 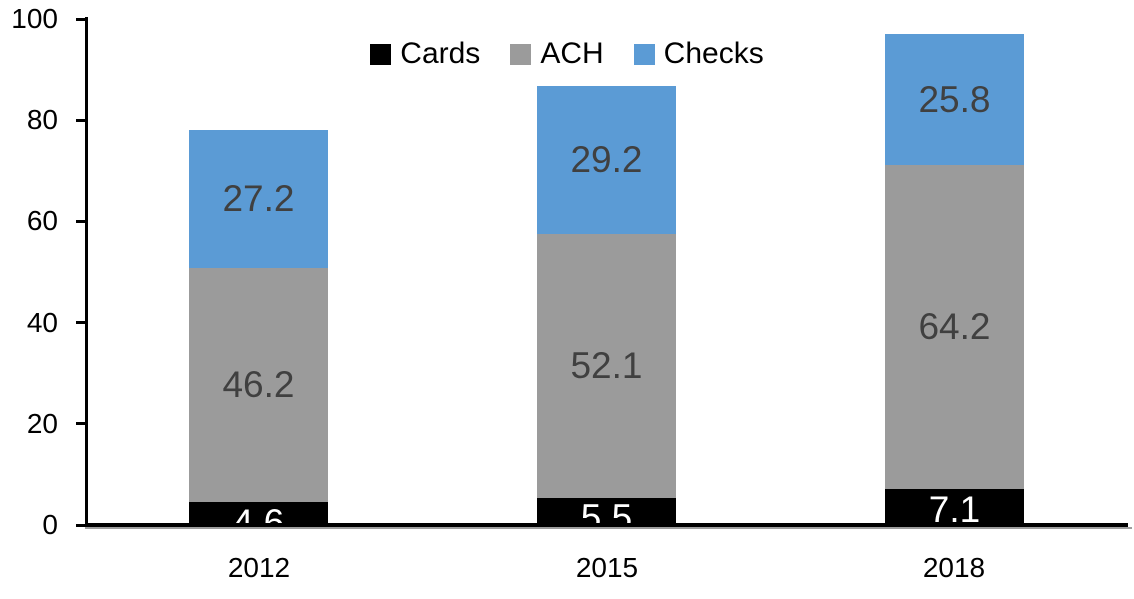 I want to click on bar-segment-ach-2018: 64.2, so click(x=954, y=326).